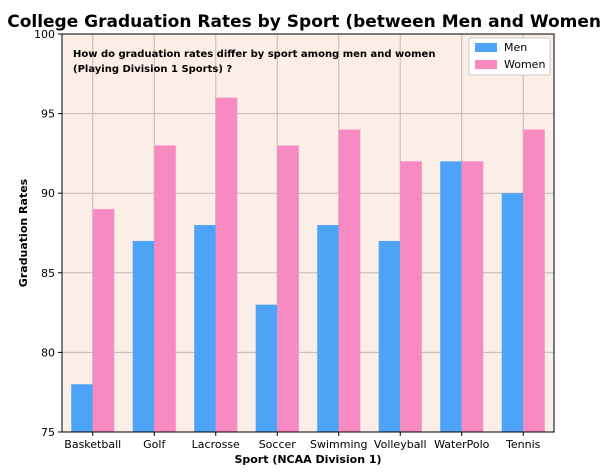 The width and height of the screenshot is (602, 476). Describe the element at coordinates (216, 444) in the screenshot. I see `x-tick-label: Lacrosse` at that location.